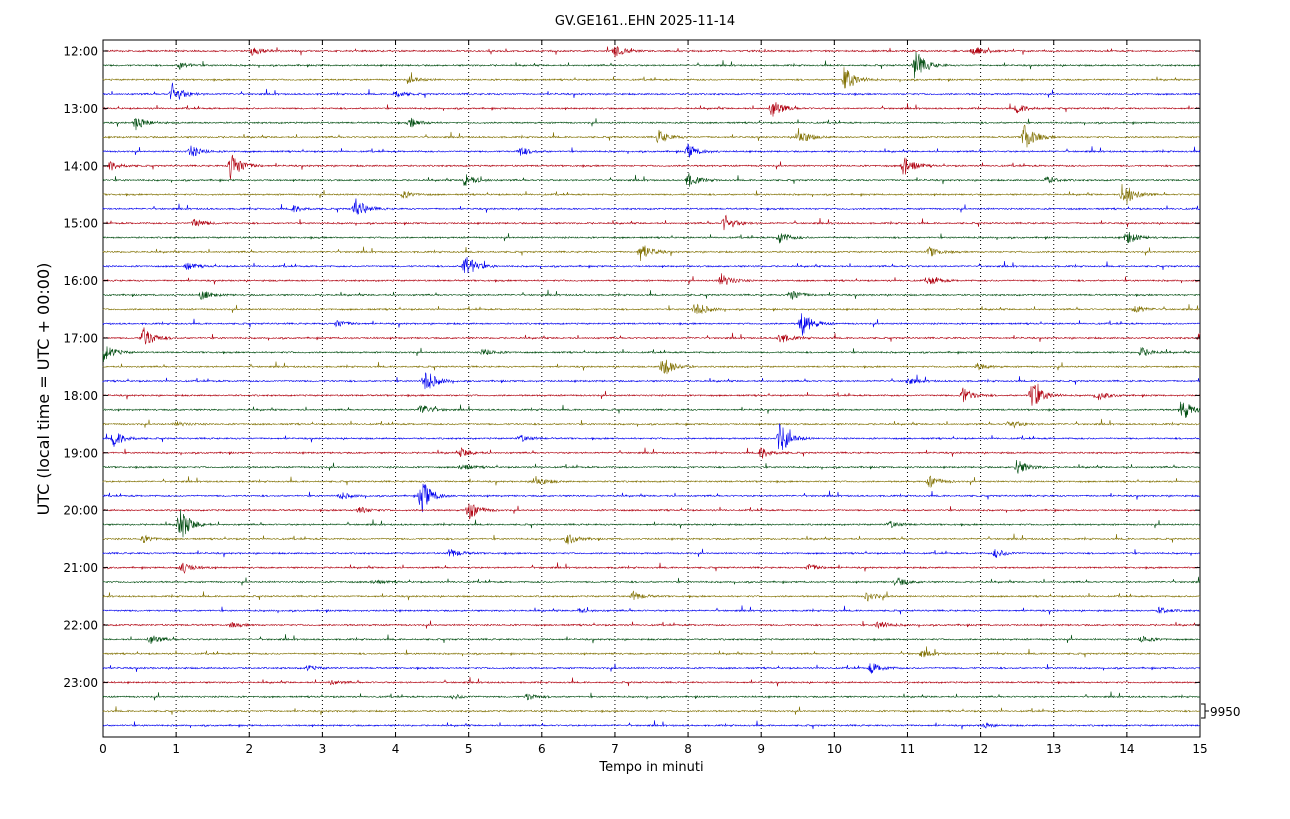 The width and height of the screenshot is (1290, 819). What do you see at coordinates (176, 749) in the screenshot?
I see `x-tick-label: 1` at bounding box center [176, 749].